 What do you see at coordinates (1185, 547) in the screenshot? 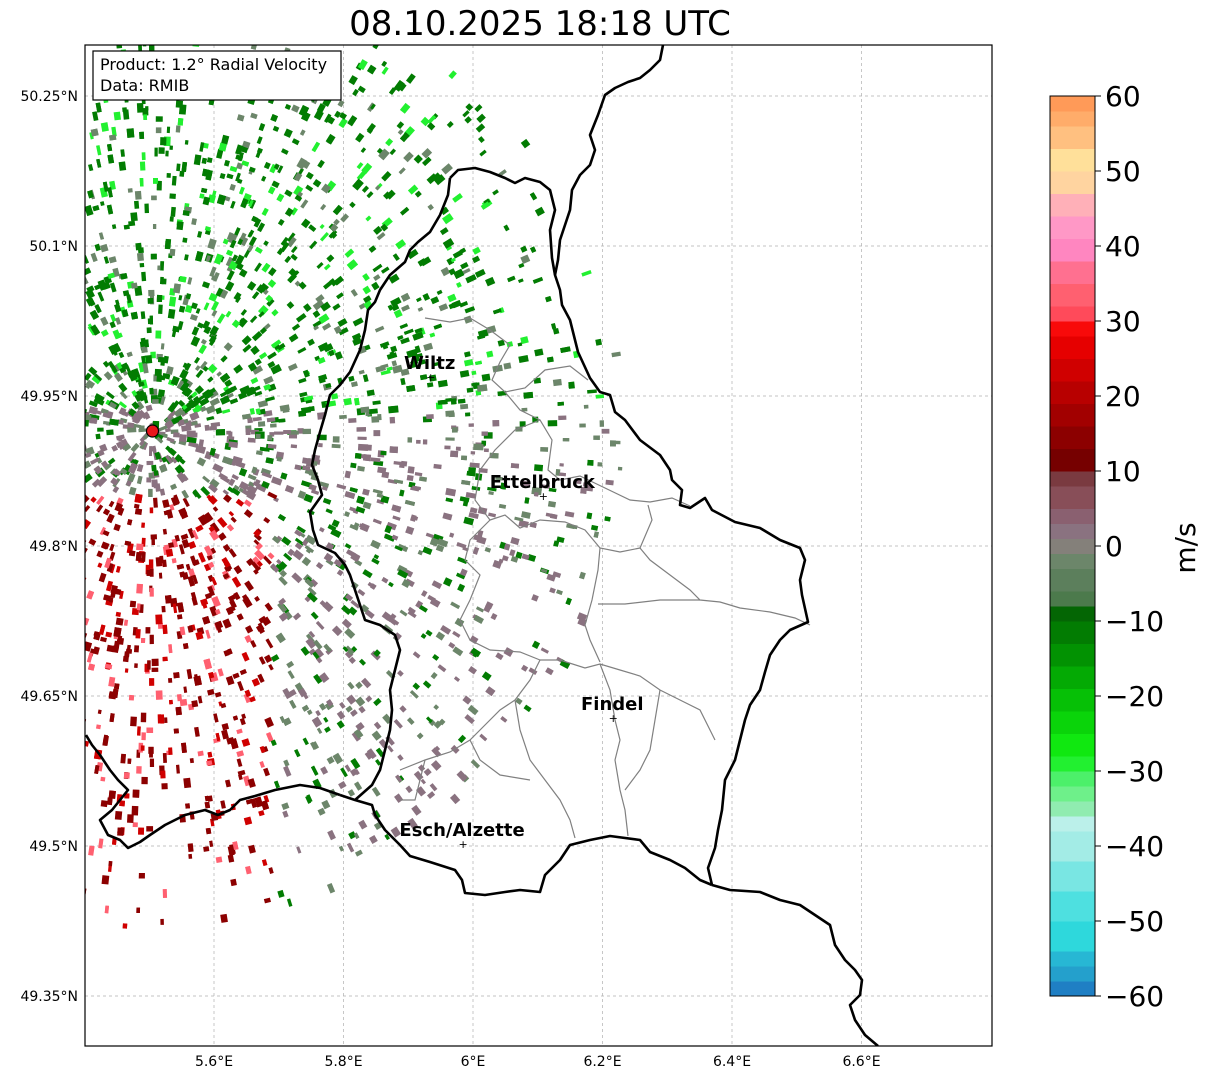
I see `colorbar-label: m/s` at bounding box center [1185, 547].